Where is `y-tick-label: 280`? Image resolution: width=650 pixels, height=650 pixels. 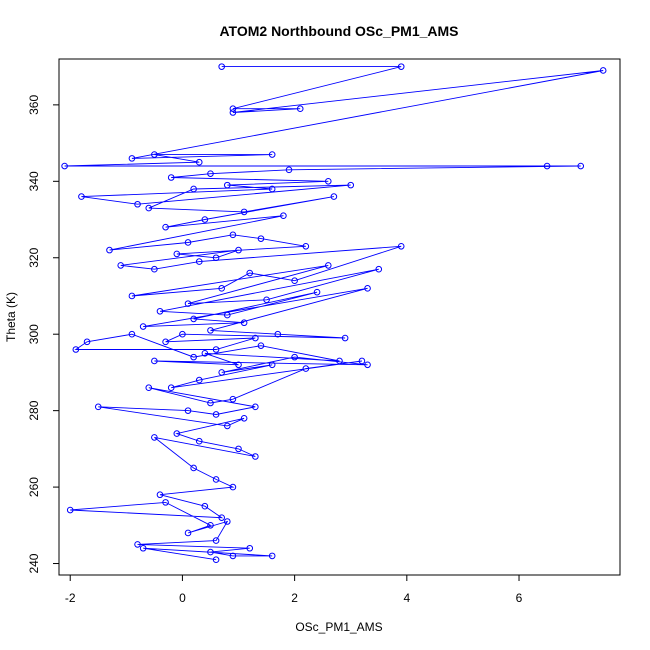
y-tick-label: 280 is located at coordinates (34, 410).